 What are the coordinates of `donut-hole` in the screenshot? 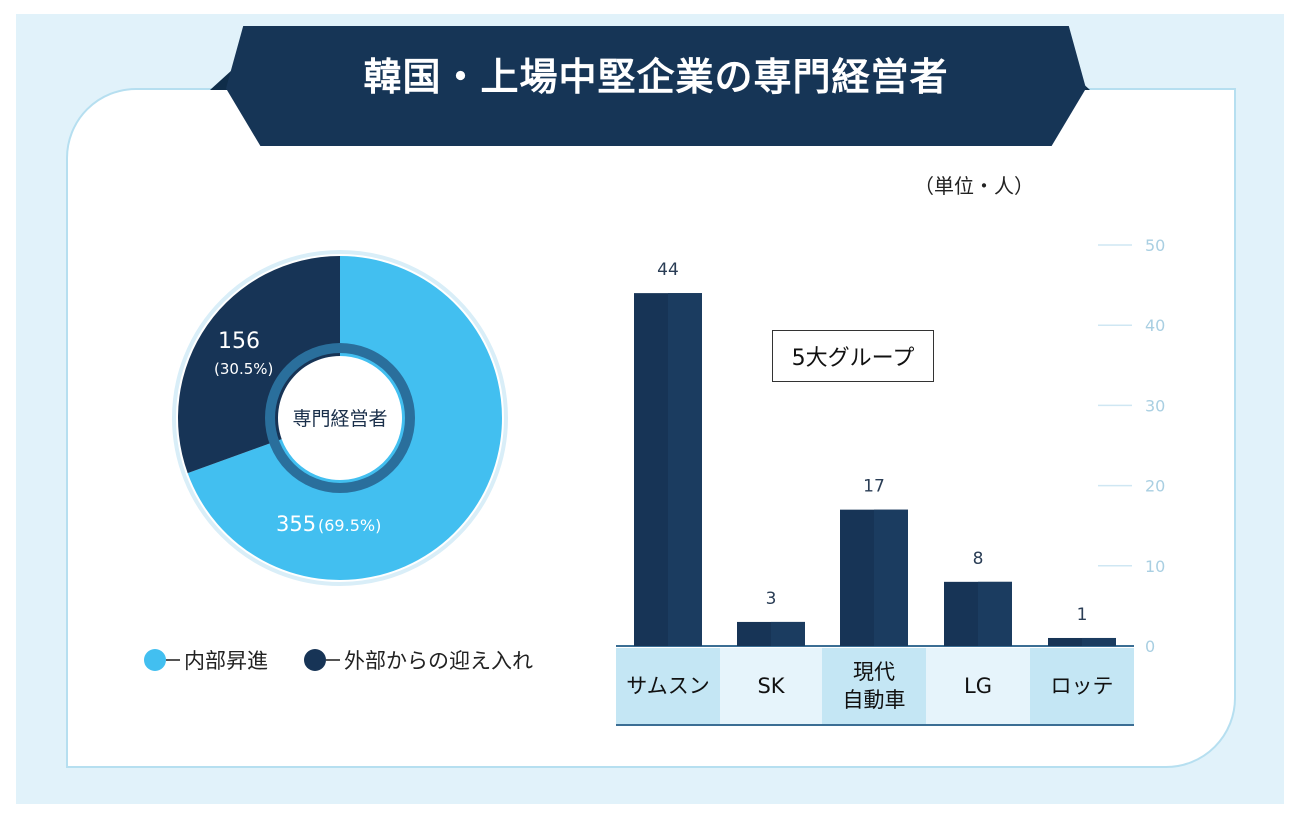 It's located at (340, 418).